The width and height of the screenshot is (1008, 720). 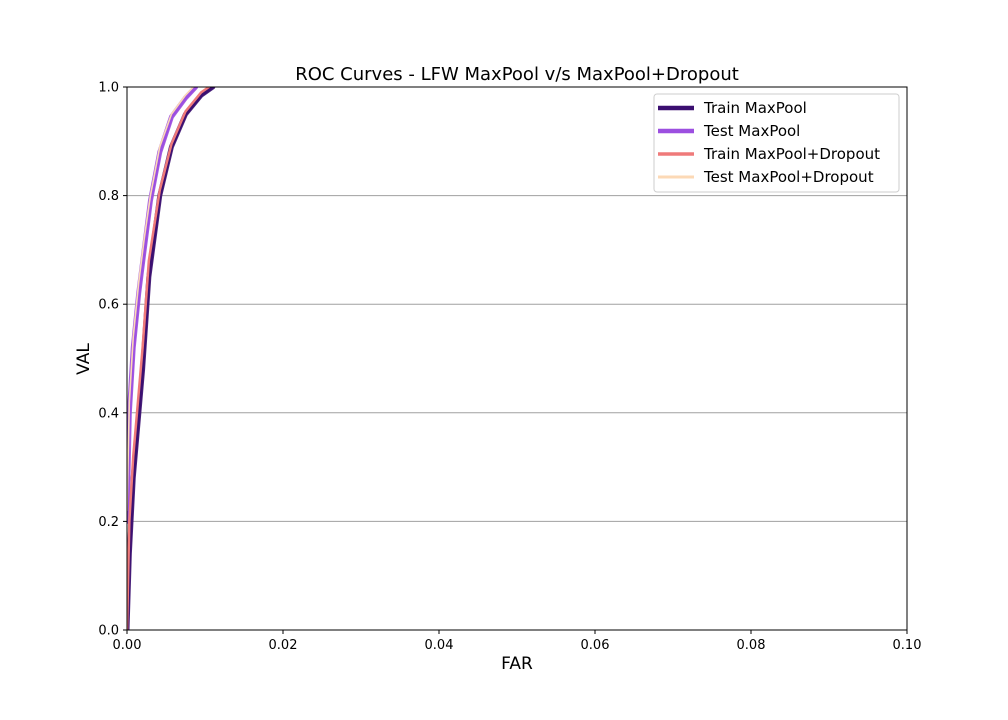 I want to click on series-line-train-maxpool, so click(x=171, y=358).